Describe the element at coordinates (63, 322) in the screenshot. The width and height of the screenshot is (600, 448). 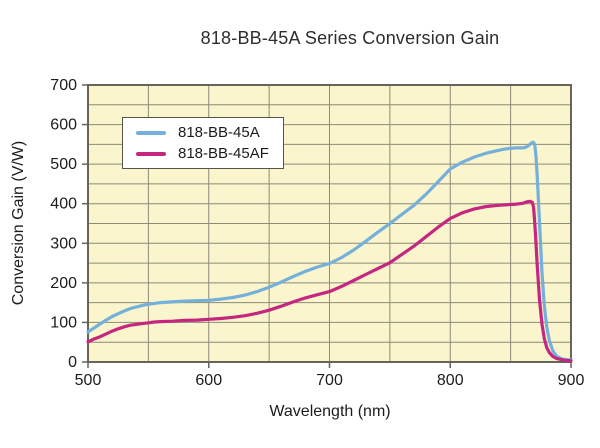
I see `y-tick-label: 100` at that location.